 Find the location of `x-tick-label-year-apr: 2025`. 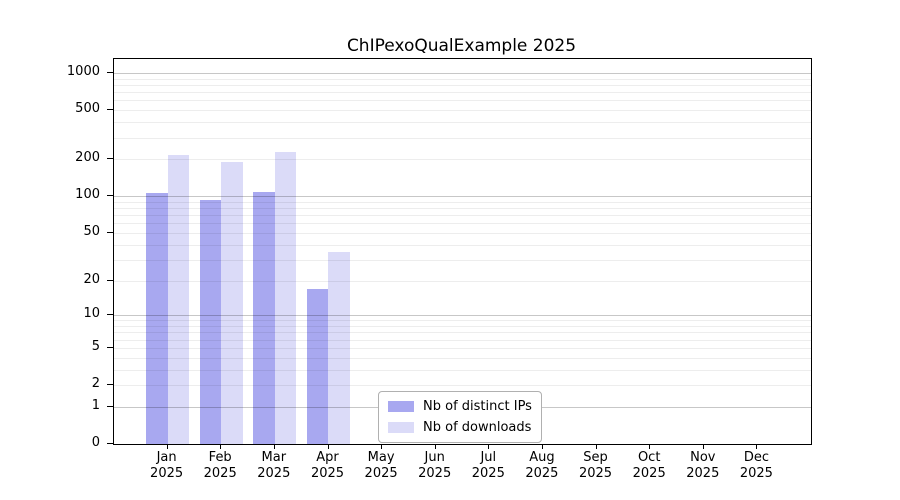

x-tick-label-year-apr: 2025 is located at coordinates (327, 473).